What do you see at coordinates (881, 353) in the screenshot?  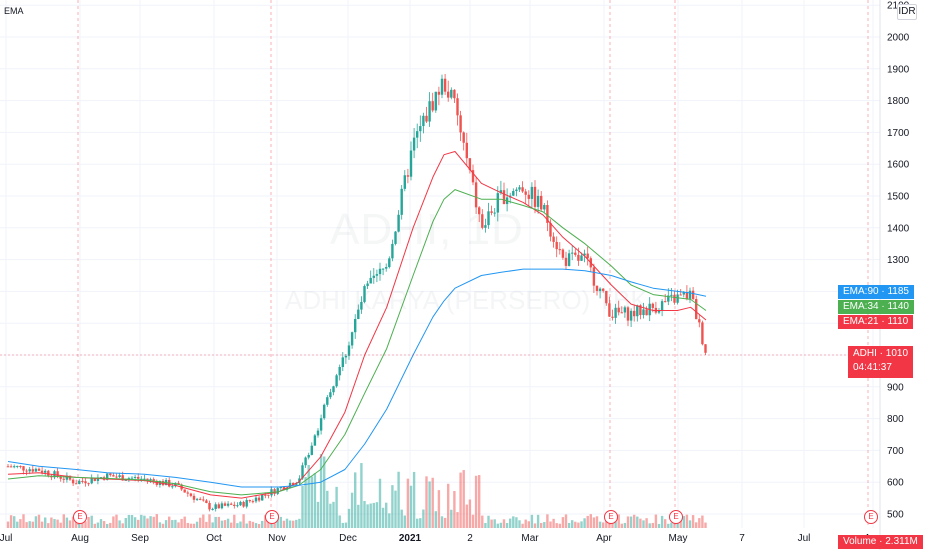 I see `last-price-value: ADHI · 1010` at bounding box center [881, 353].